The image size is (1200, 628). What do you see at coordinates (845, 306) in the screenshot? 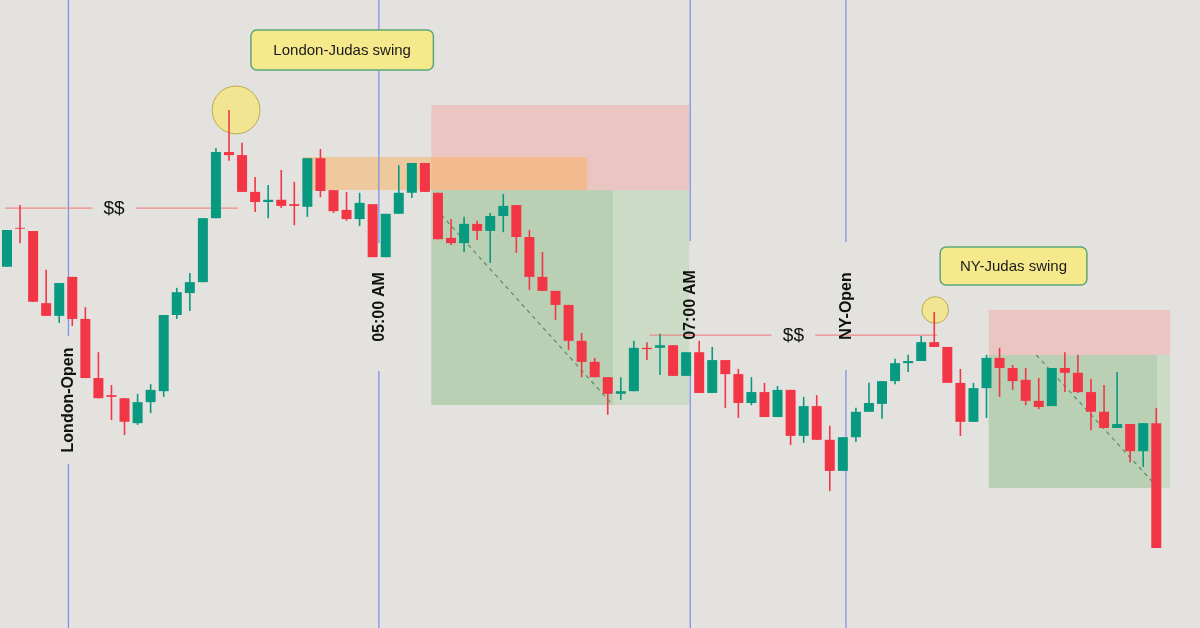
I see `annotation: NY-Open` at bounding box center [845, 306].